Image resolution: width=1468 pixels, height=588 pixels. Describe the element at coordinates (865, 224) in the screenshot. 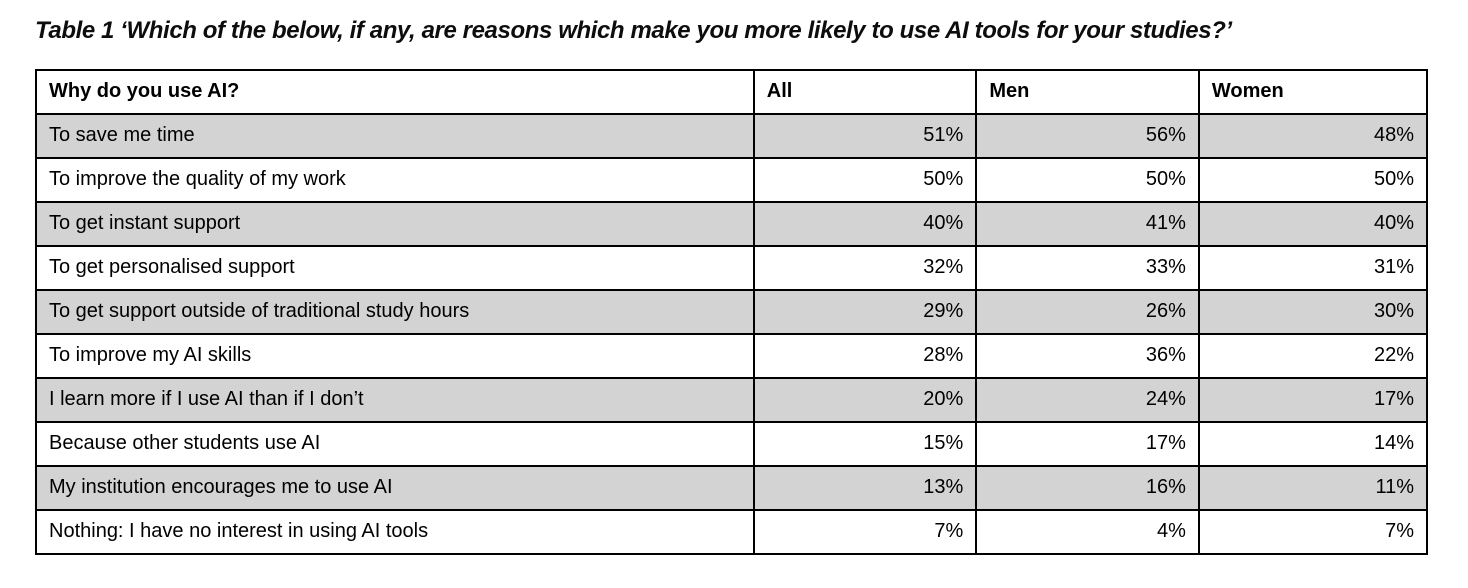

I see `all-value: 40%` at that location.